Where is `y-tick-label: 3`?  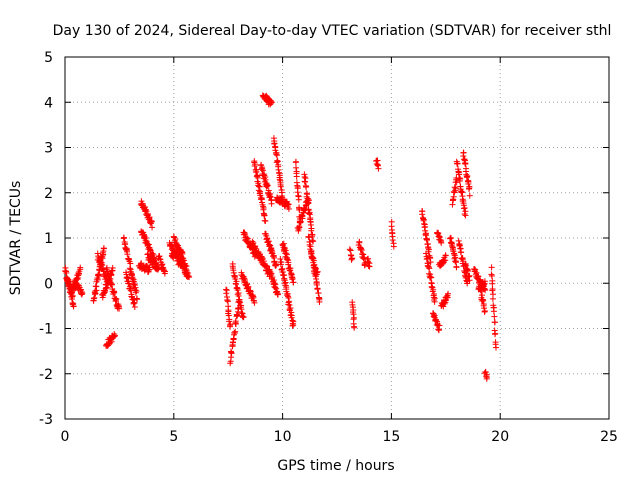
y-tick-label: 3 is located at coordinates (48, 149).